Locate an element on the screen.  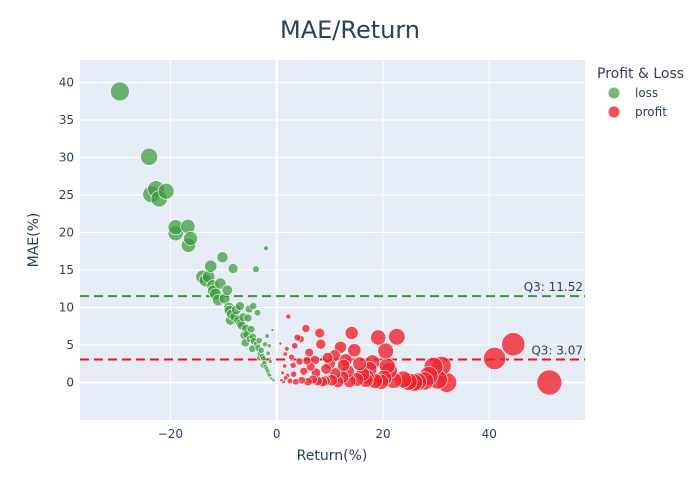
x-axis-title: Return(%) is located at coordinates (332, 456).